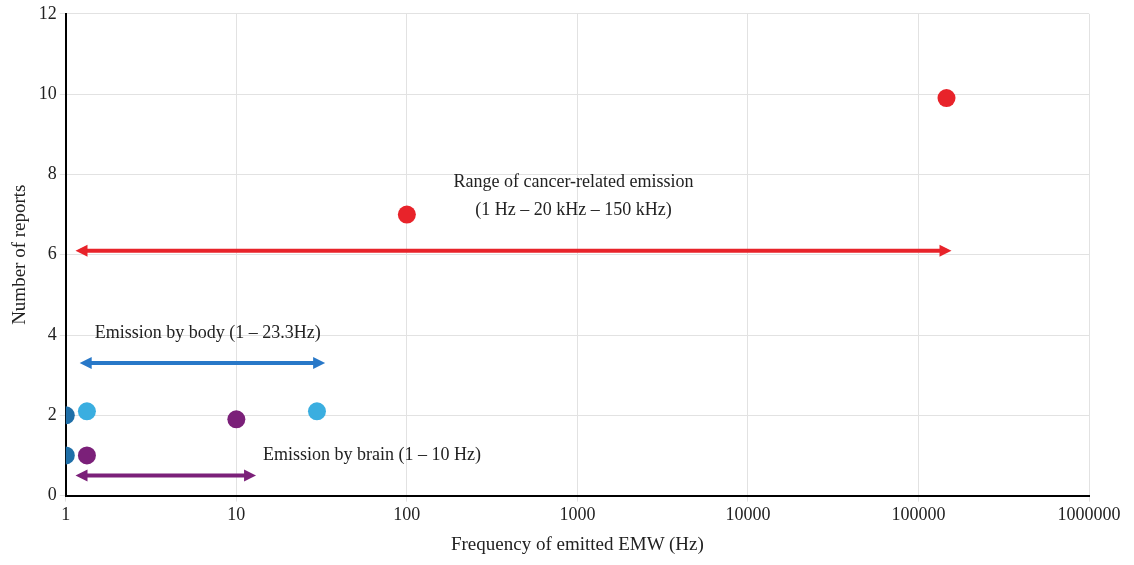  I want to click on annotation: Emission by brain (1 – 10 Hz), so click(372, 455).